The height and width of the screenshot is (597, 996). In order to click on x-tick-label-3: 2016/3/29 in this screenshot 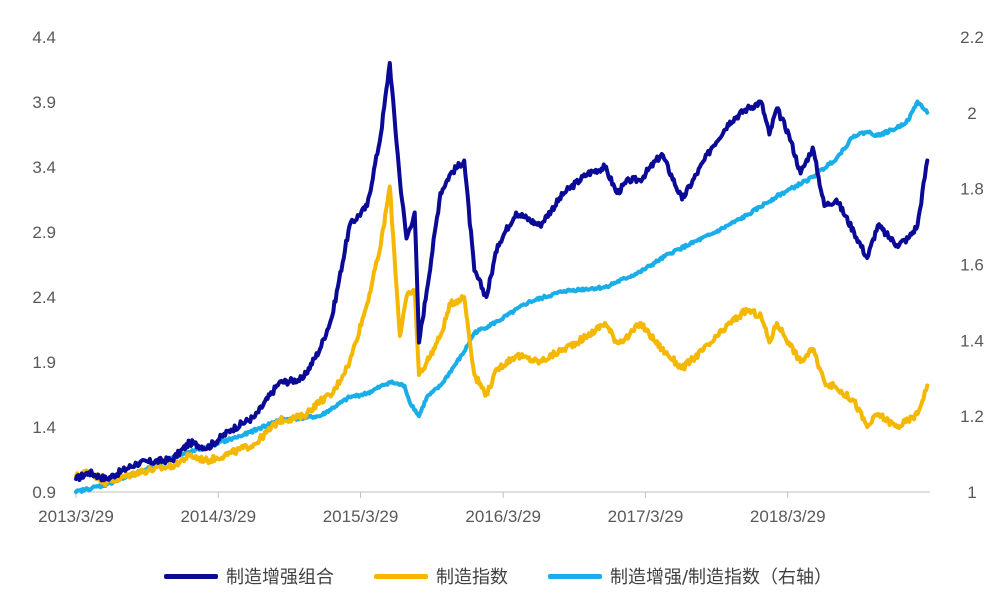, I will do `click(503, 516)`.